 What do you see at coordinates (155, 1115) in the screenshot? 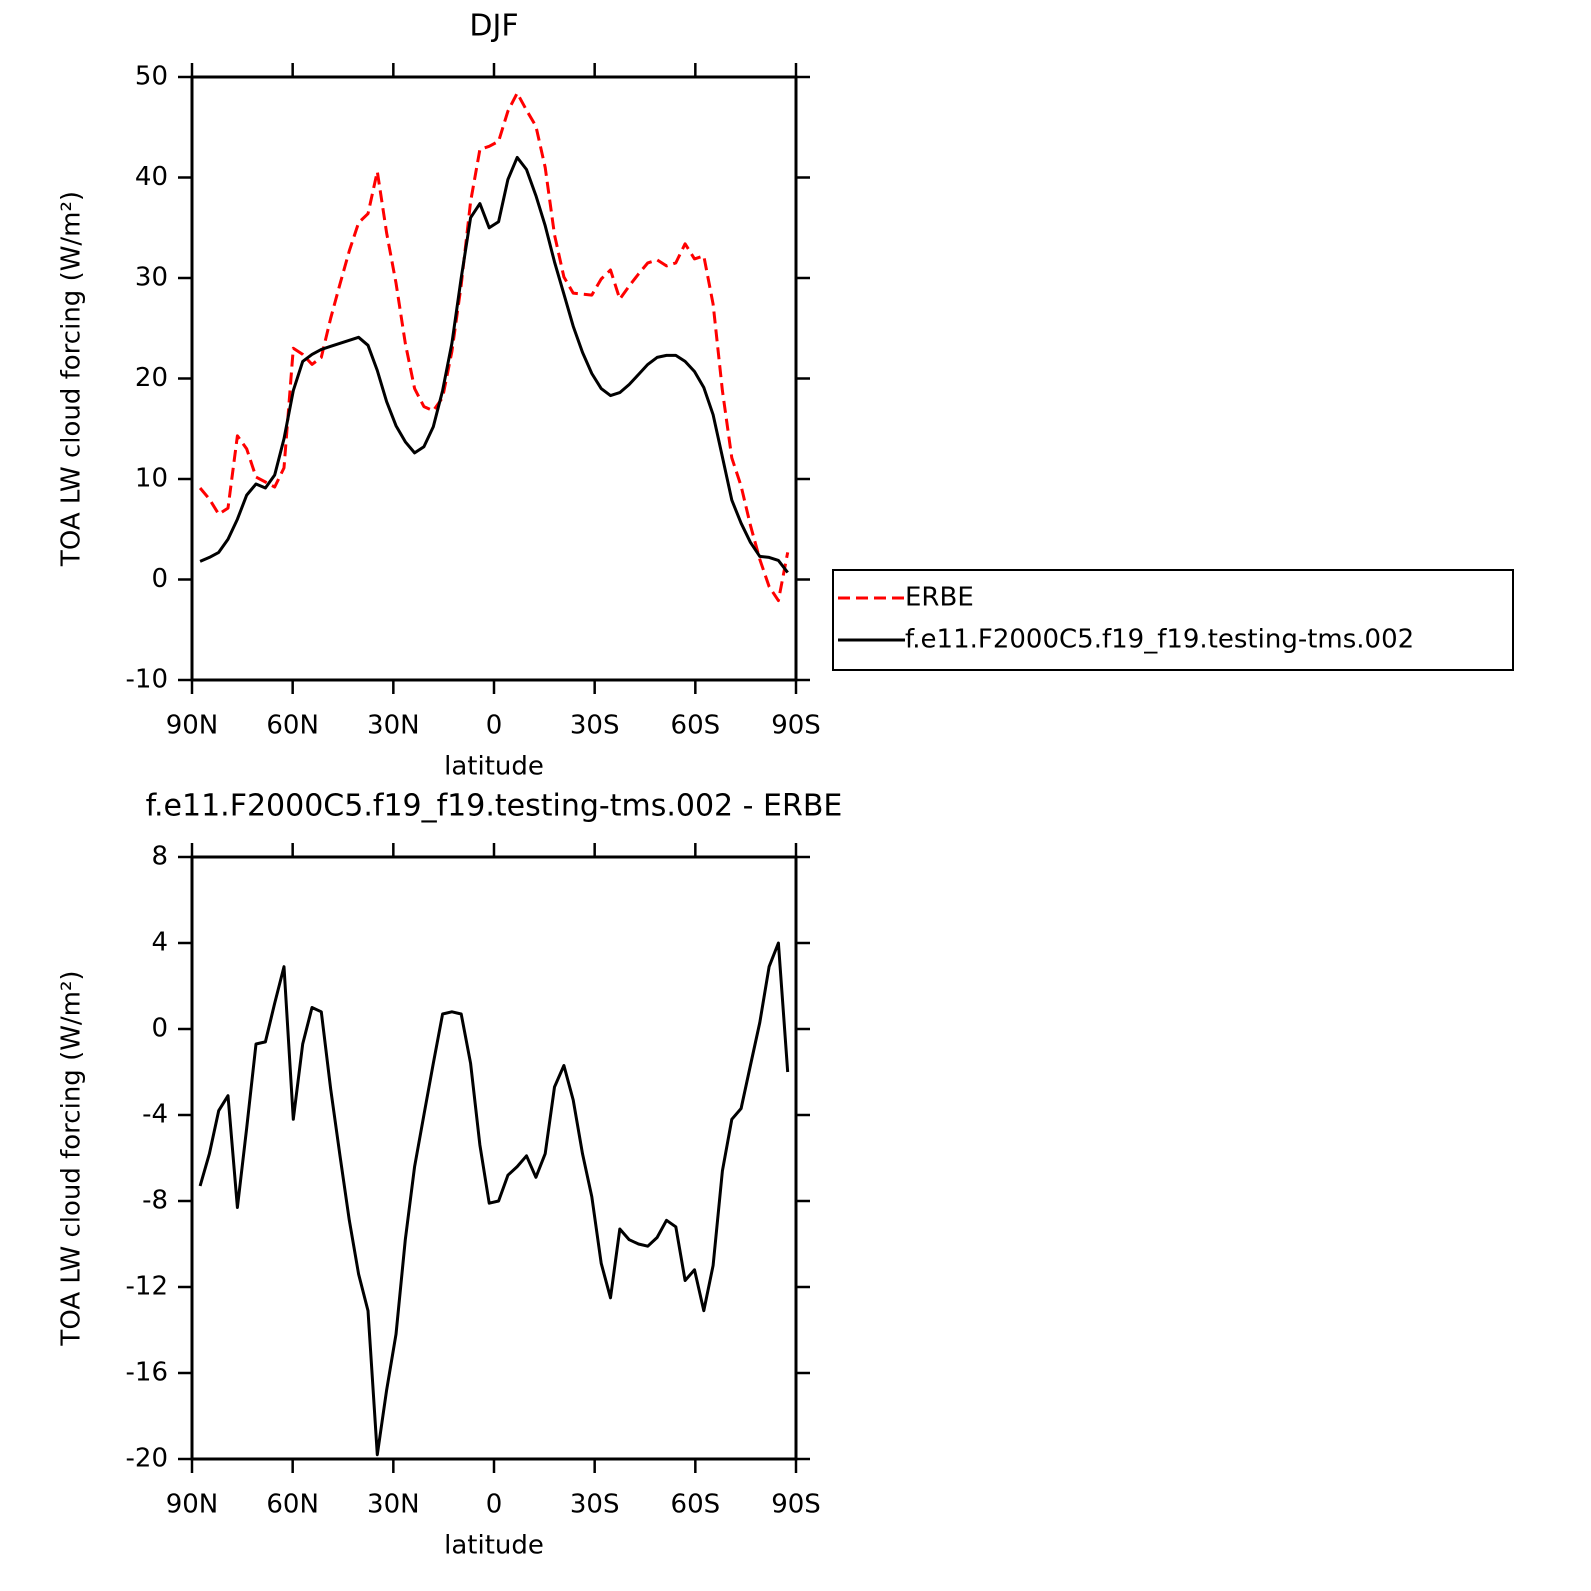
I see `y-tick-label: -4` at bounding box center [155, 1115].